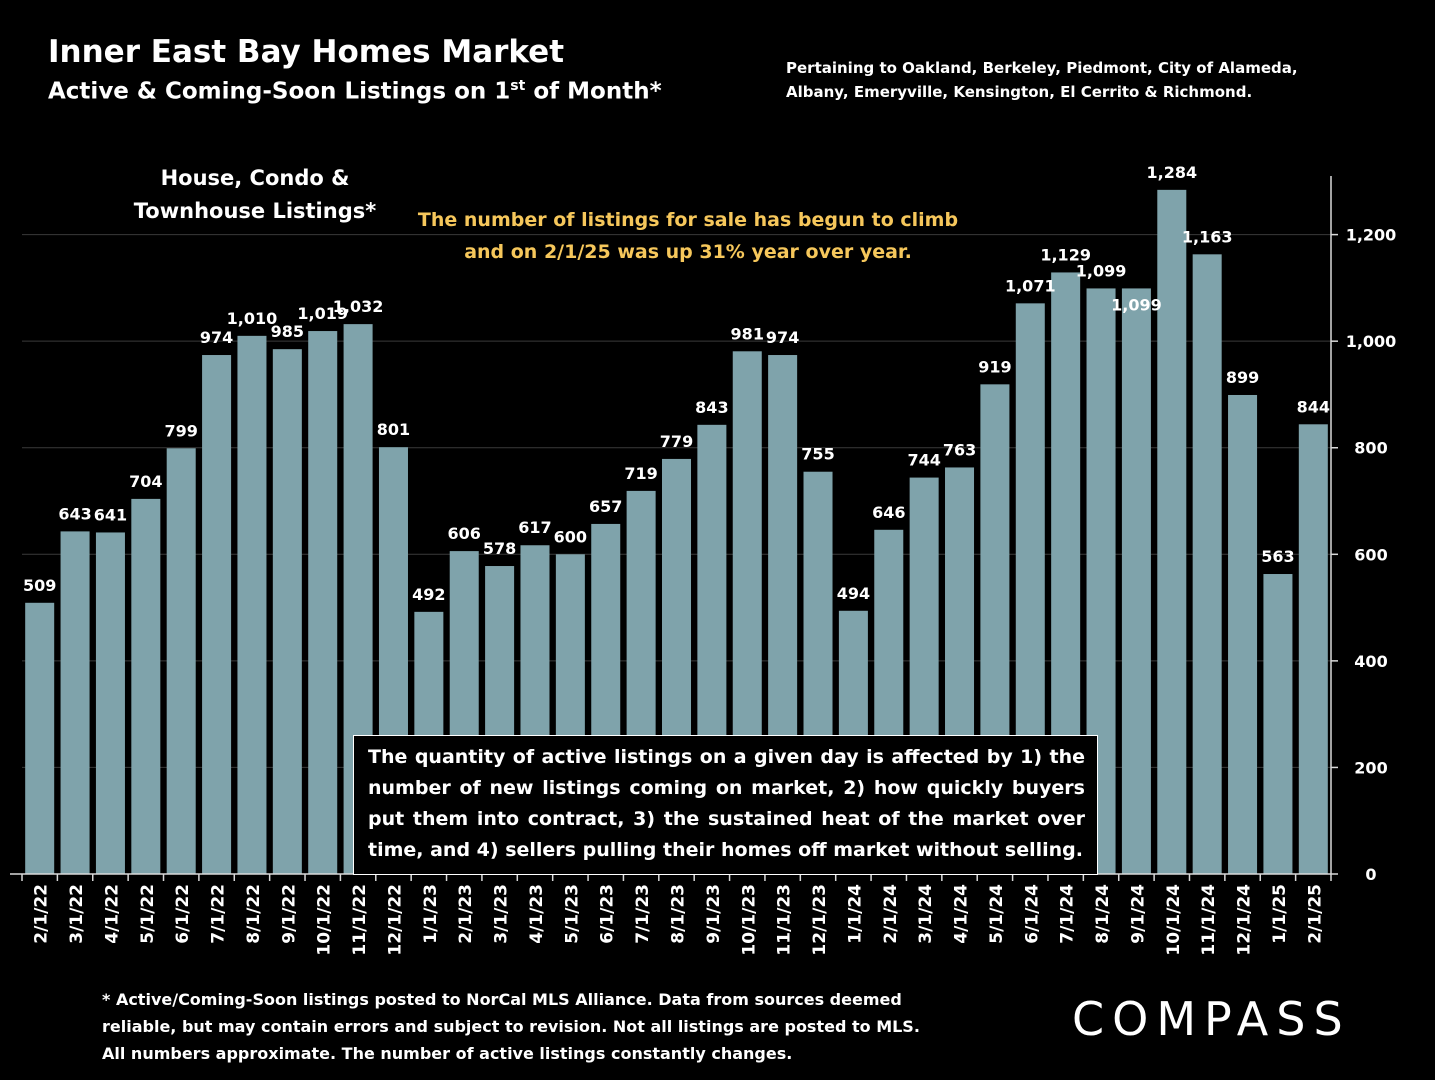 Image resolution: width=1435 pixels, height=1080 pixels. Describe the element at coordinates (891, 914) in the screenshot. I see `x-tick-label: 2/1/24` at that location.